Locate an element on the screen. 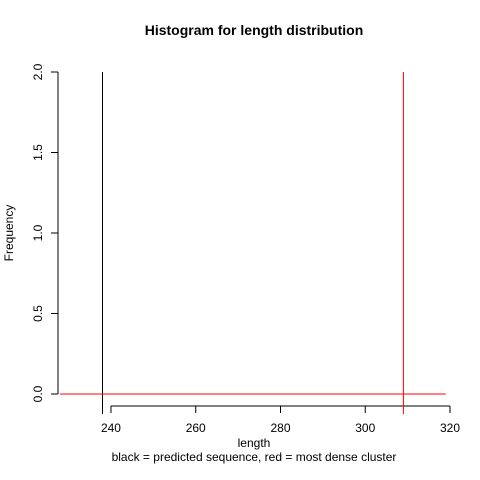  y-axis: 0.0 0.5 1.0 1.5 2.0 is located at coordinates (45, 232).